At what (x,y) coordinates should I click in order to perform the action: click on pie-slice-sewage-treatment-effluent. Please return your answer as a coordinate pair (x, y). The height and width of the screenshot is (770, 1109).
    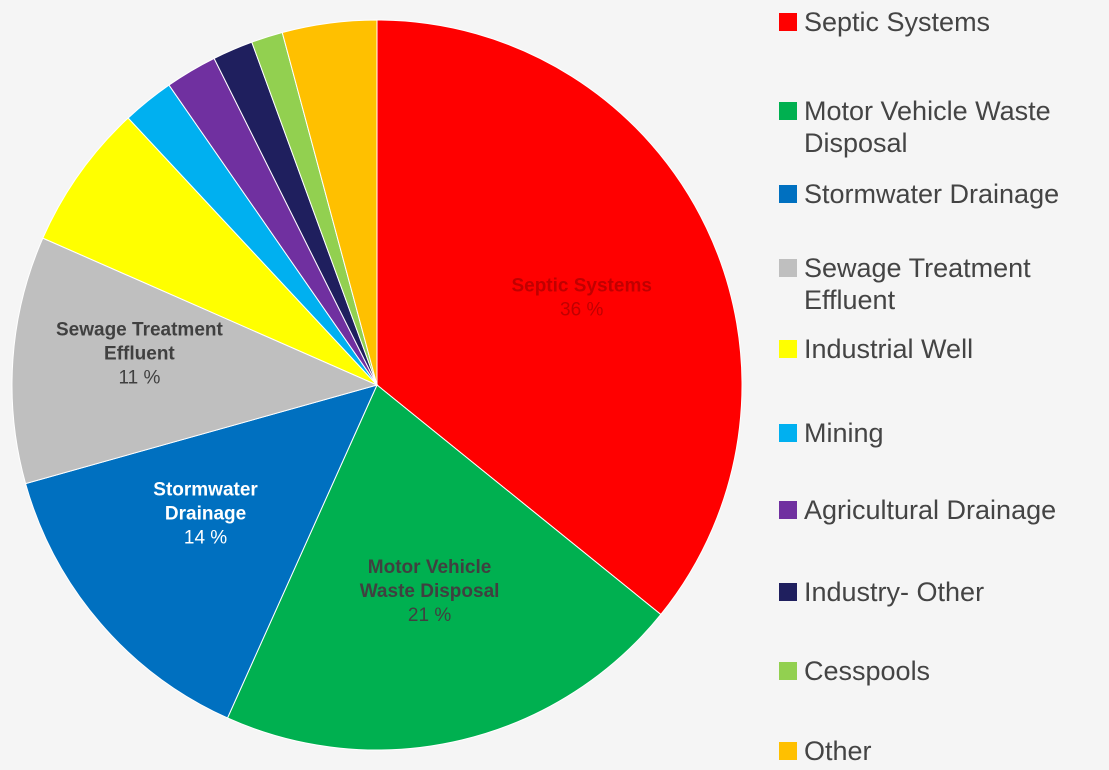
    Looking at the image, I should click on (195, 361).